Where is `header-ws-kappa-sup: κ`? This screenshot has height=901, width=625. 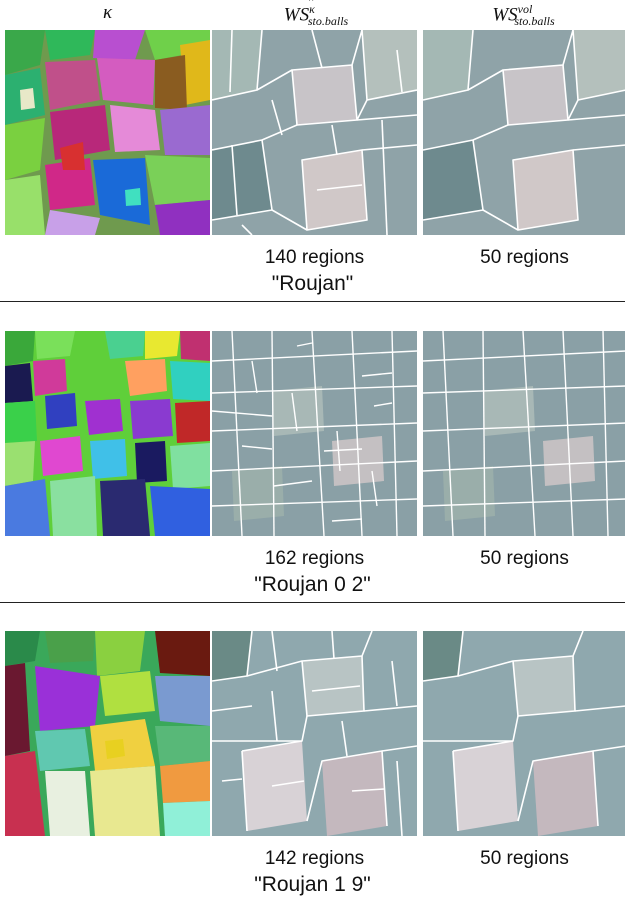 header-ws-kappa-sup: κ is located at coordinates (312, 8).